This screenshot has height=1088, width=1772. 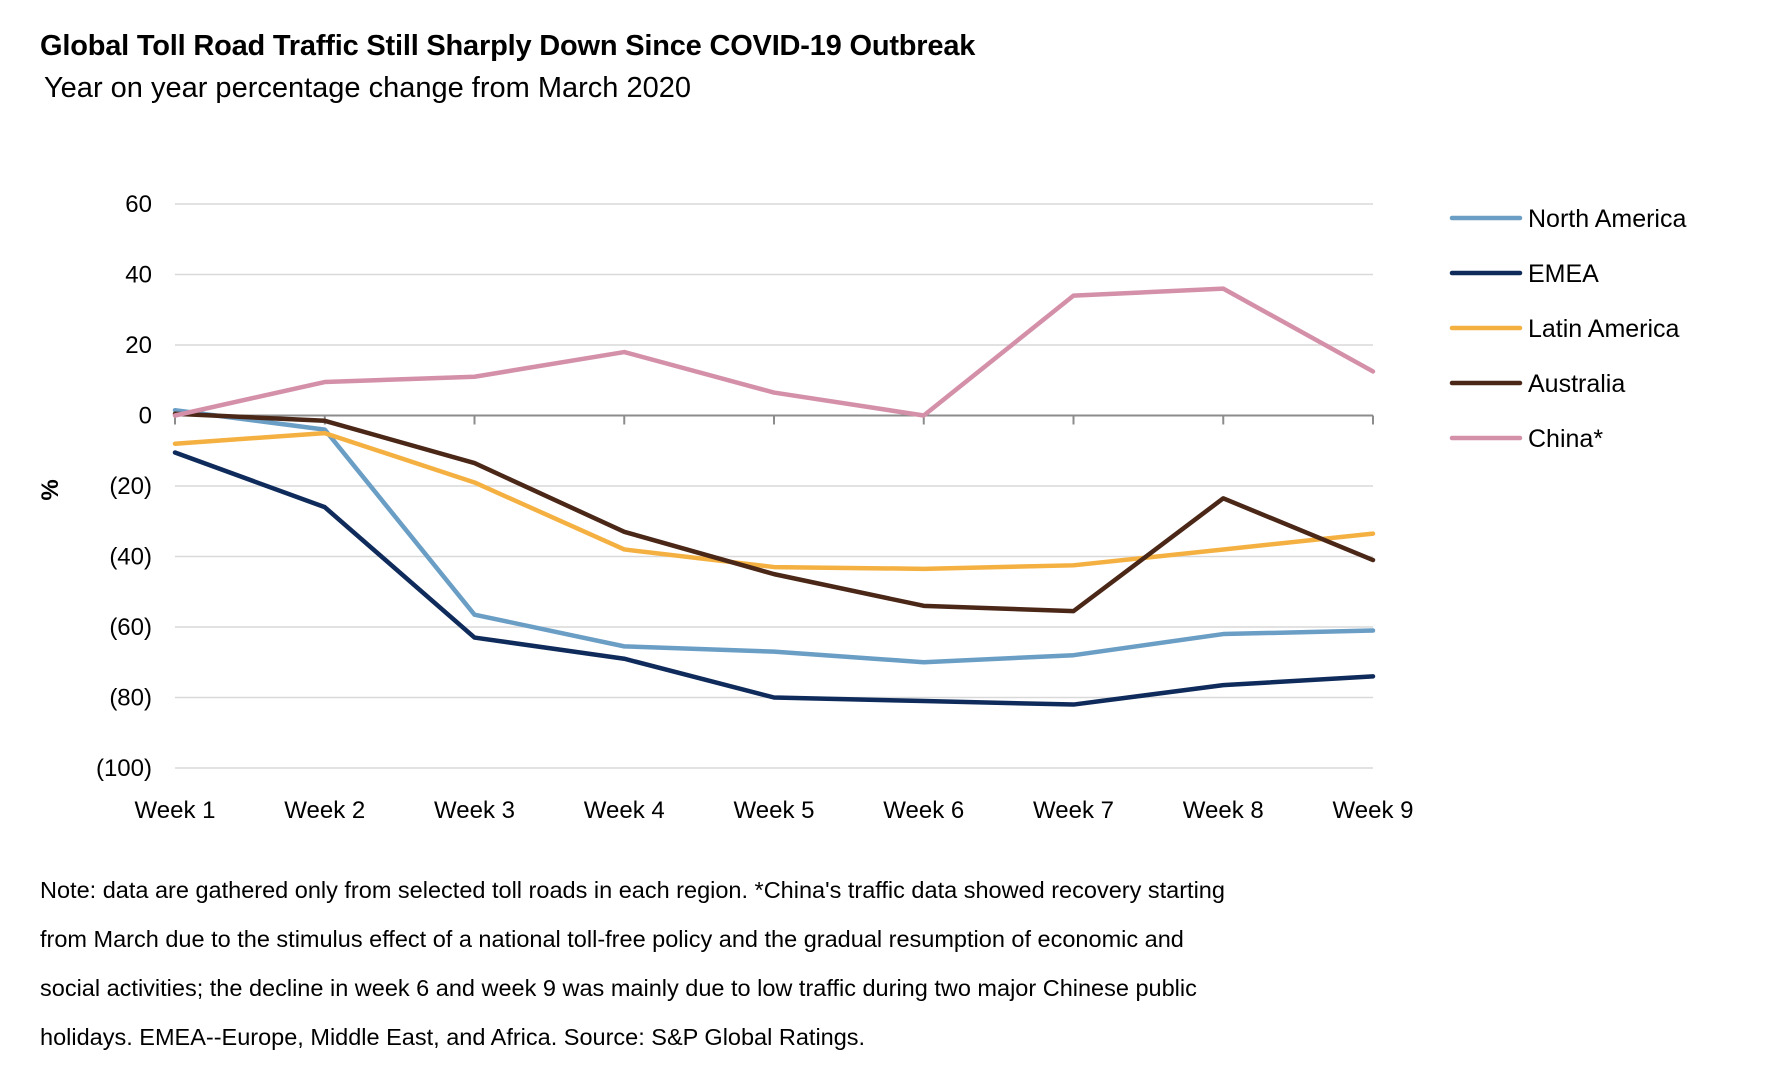 What do you see at coordinates (130, 627) in the screenshot?
I see `y-tick-label: (60)` at bounding box center [130, 627].